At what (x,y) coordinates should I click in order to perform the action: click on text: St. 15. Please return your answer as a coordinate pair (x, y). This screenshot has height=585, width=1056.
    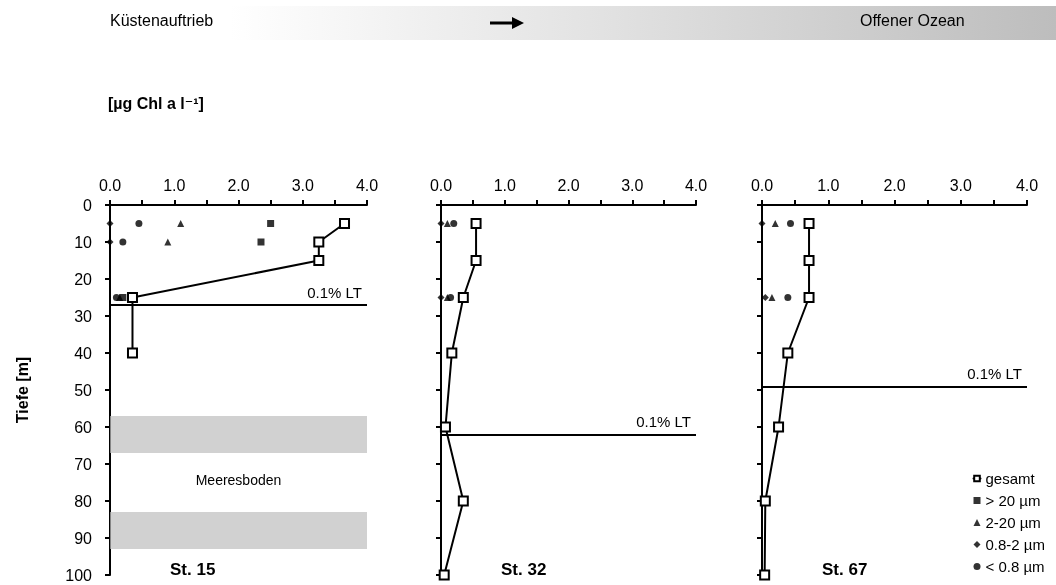
    Looking at the image, I should click on (193, 569).